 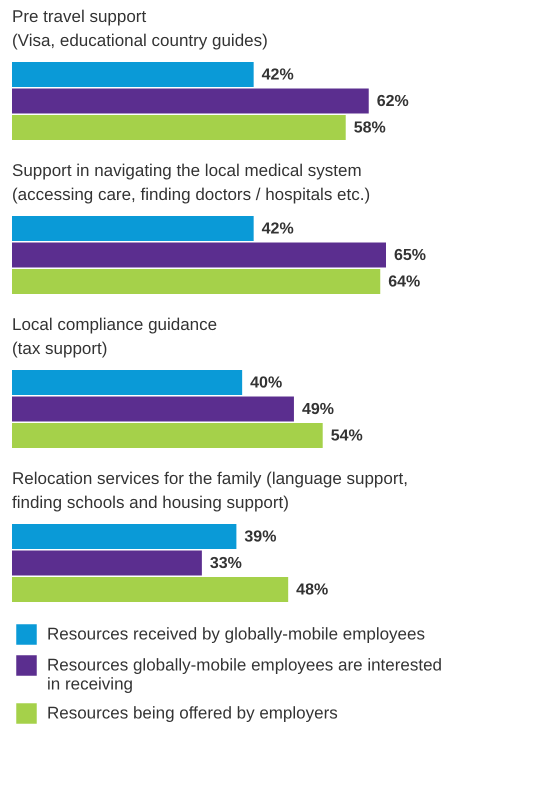 What do you see at coordinates (210, 490) in the screenshot?
I see `y-tick-label: Relocation services for the family (language support, finding schools and housing support)` at bounding box center [210, 490].